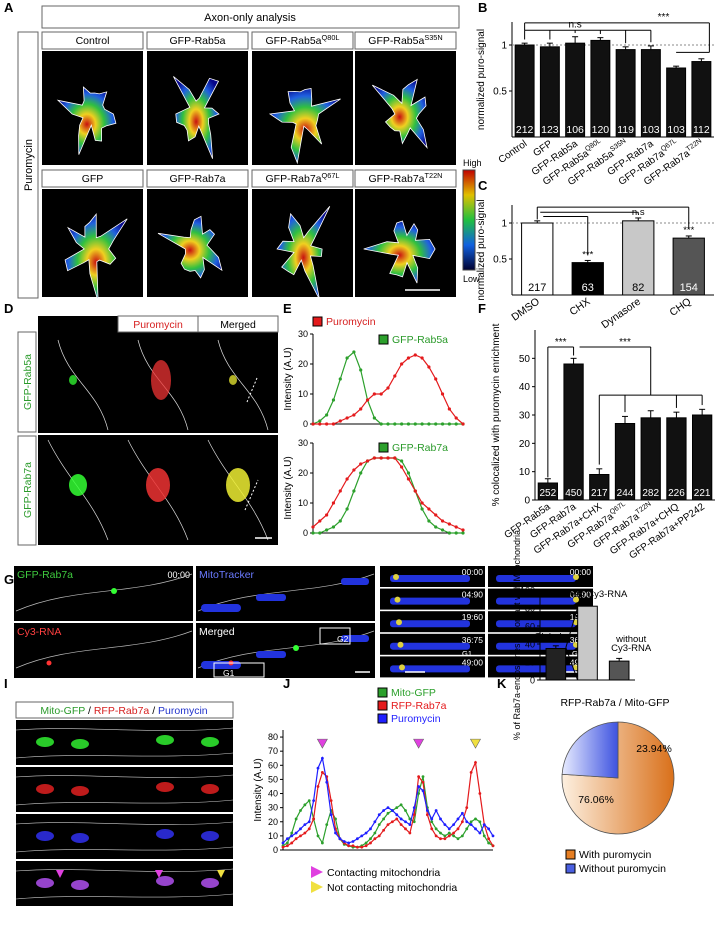 The image size is (724, 927). Describe the element at coordinates (383, 339) in the screenshot. I see `legend-swatch-gfp` at that location.